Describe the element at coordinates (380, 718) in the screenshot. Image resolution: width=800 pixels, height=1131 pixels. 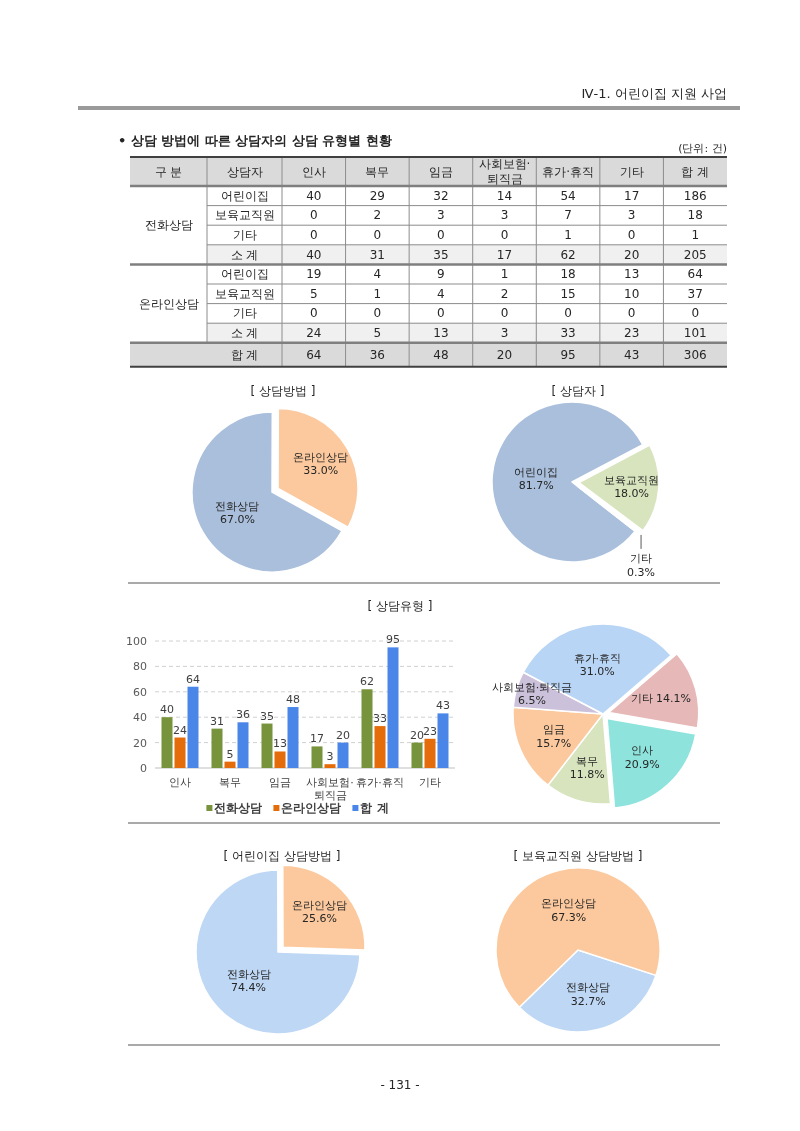
I see `data-label: 33` at that location.